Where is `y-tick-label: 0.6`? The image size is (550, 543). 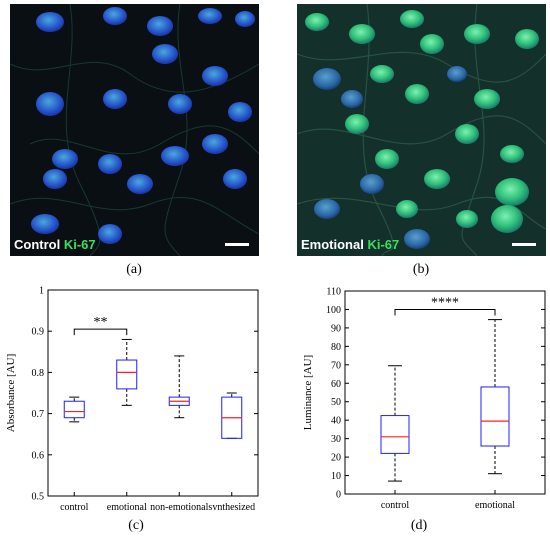
y-tick-label: 0.6 is located at coordinates (38, 455).